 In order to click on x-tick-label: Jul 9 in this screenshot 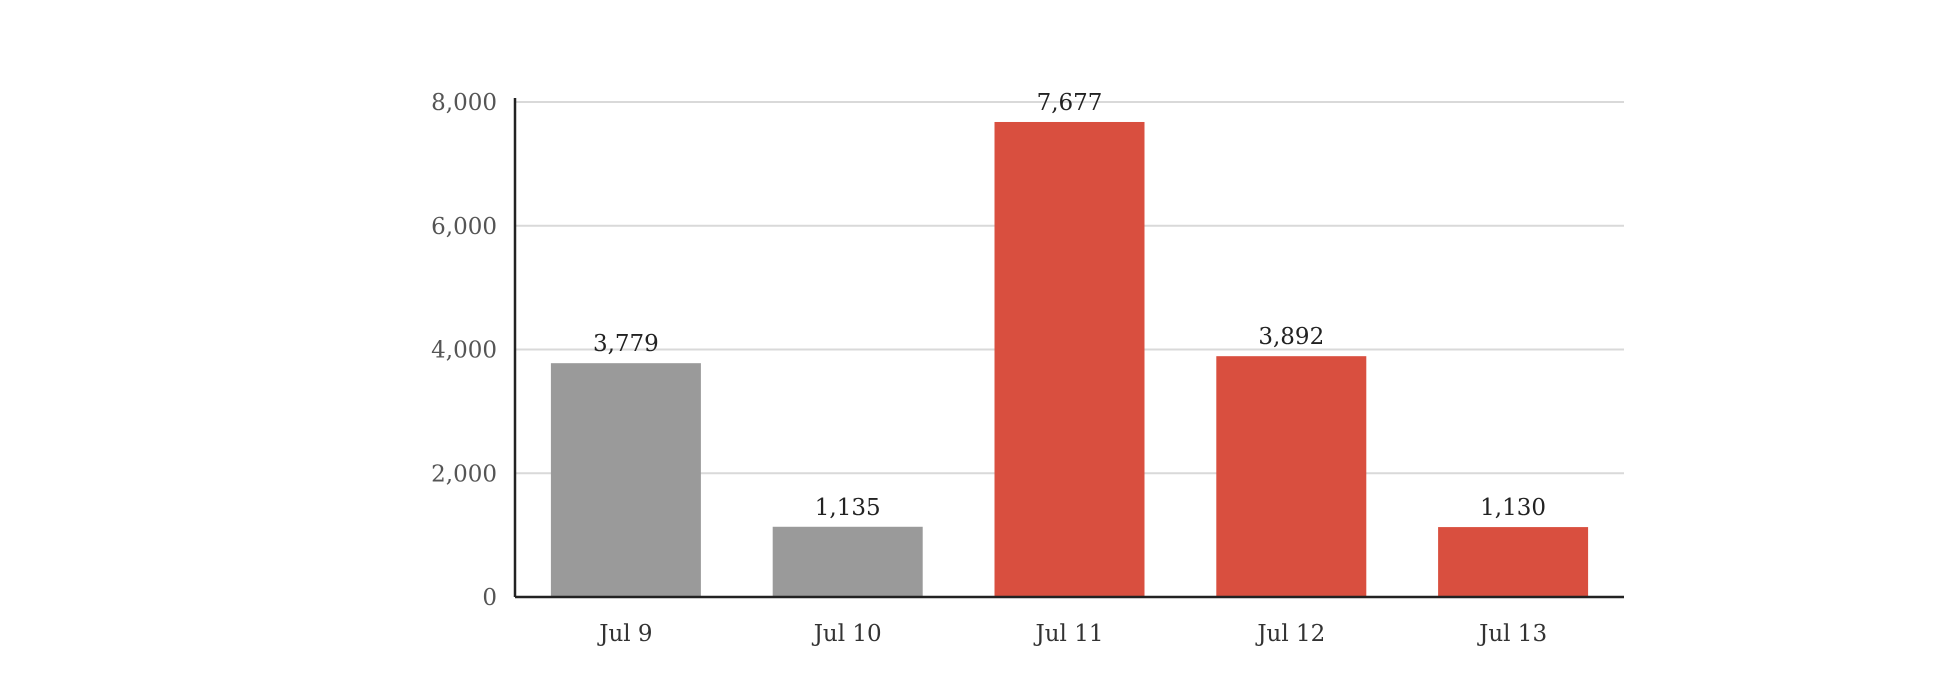, I will do `click(624, 634)`.